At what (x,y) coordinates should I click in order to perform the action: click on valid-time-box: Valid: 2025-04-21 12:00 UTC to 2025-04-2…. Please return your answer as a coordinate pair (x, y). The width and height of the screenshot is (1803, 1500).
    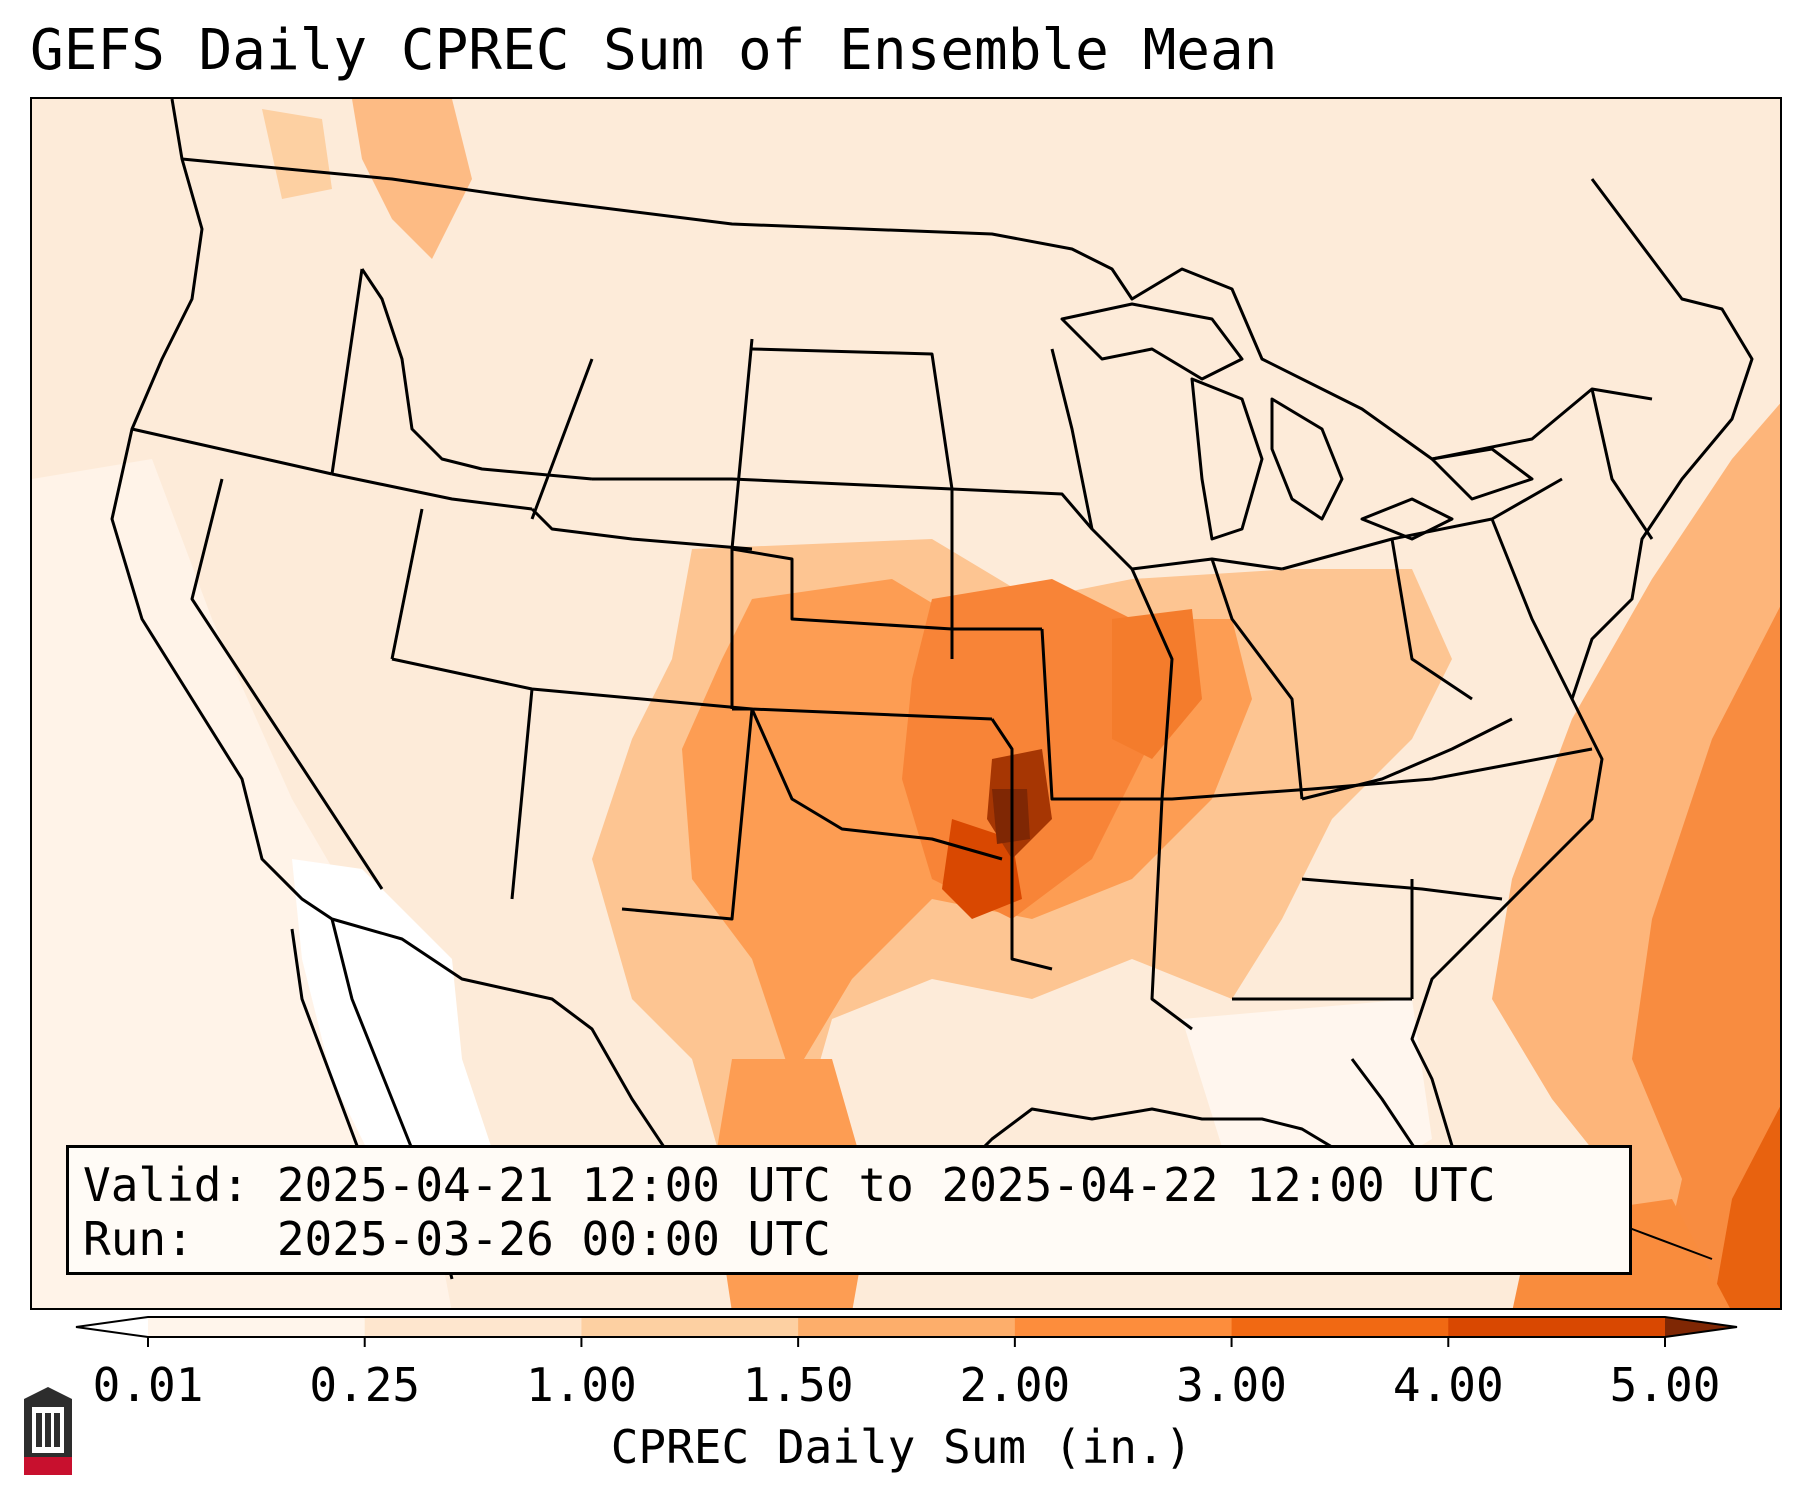
    Looking at the image, I should click on (849, 1210).